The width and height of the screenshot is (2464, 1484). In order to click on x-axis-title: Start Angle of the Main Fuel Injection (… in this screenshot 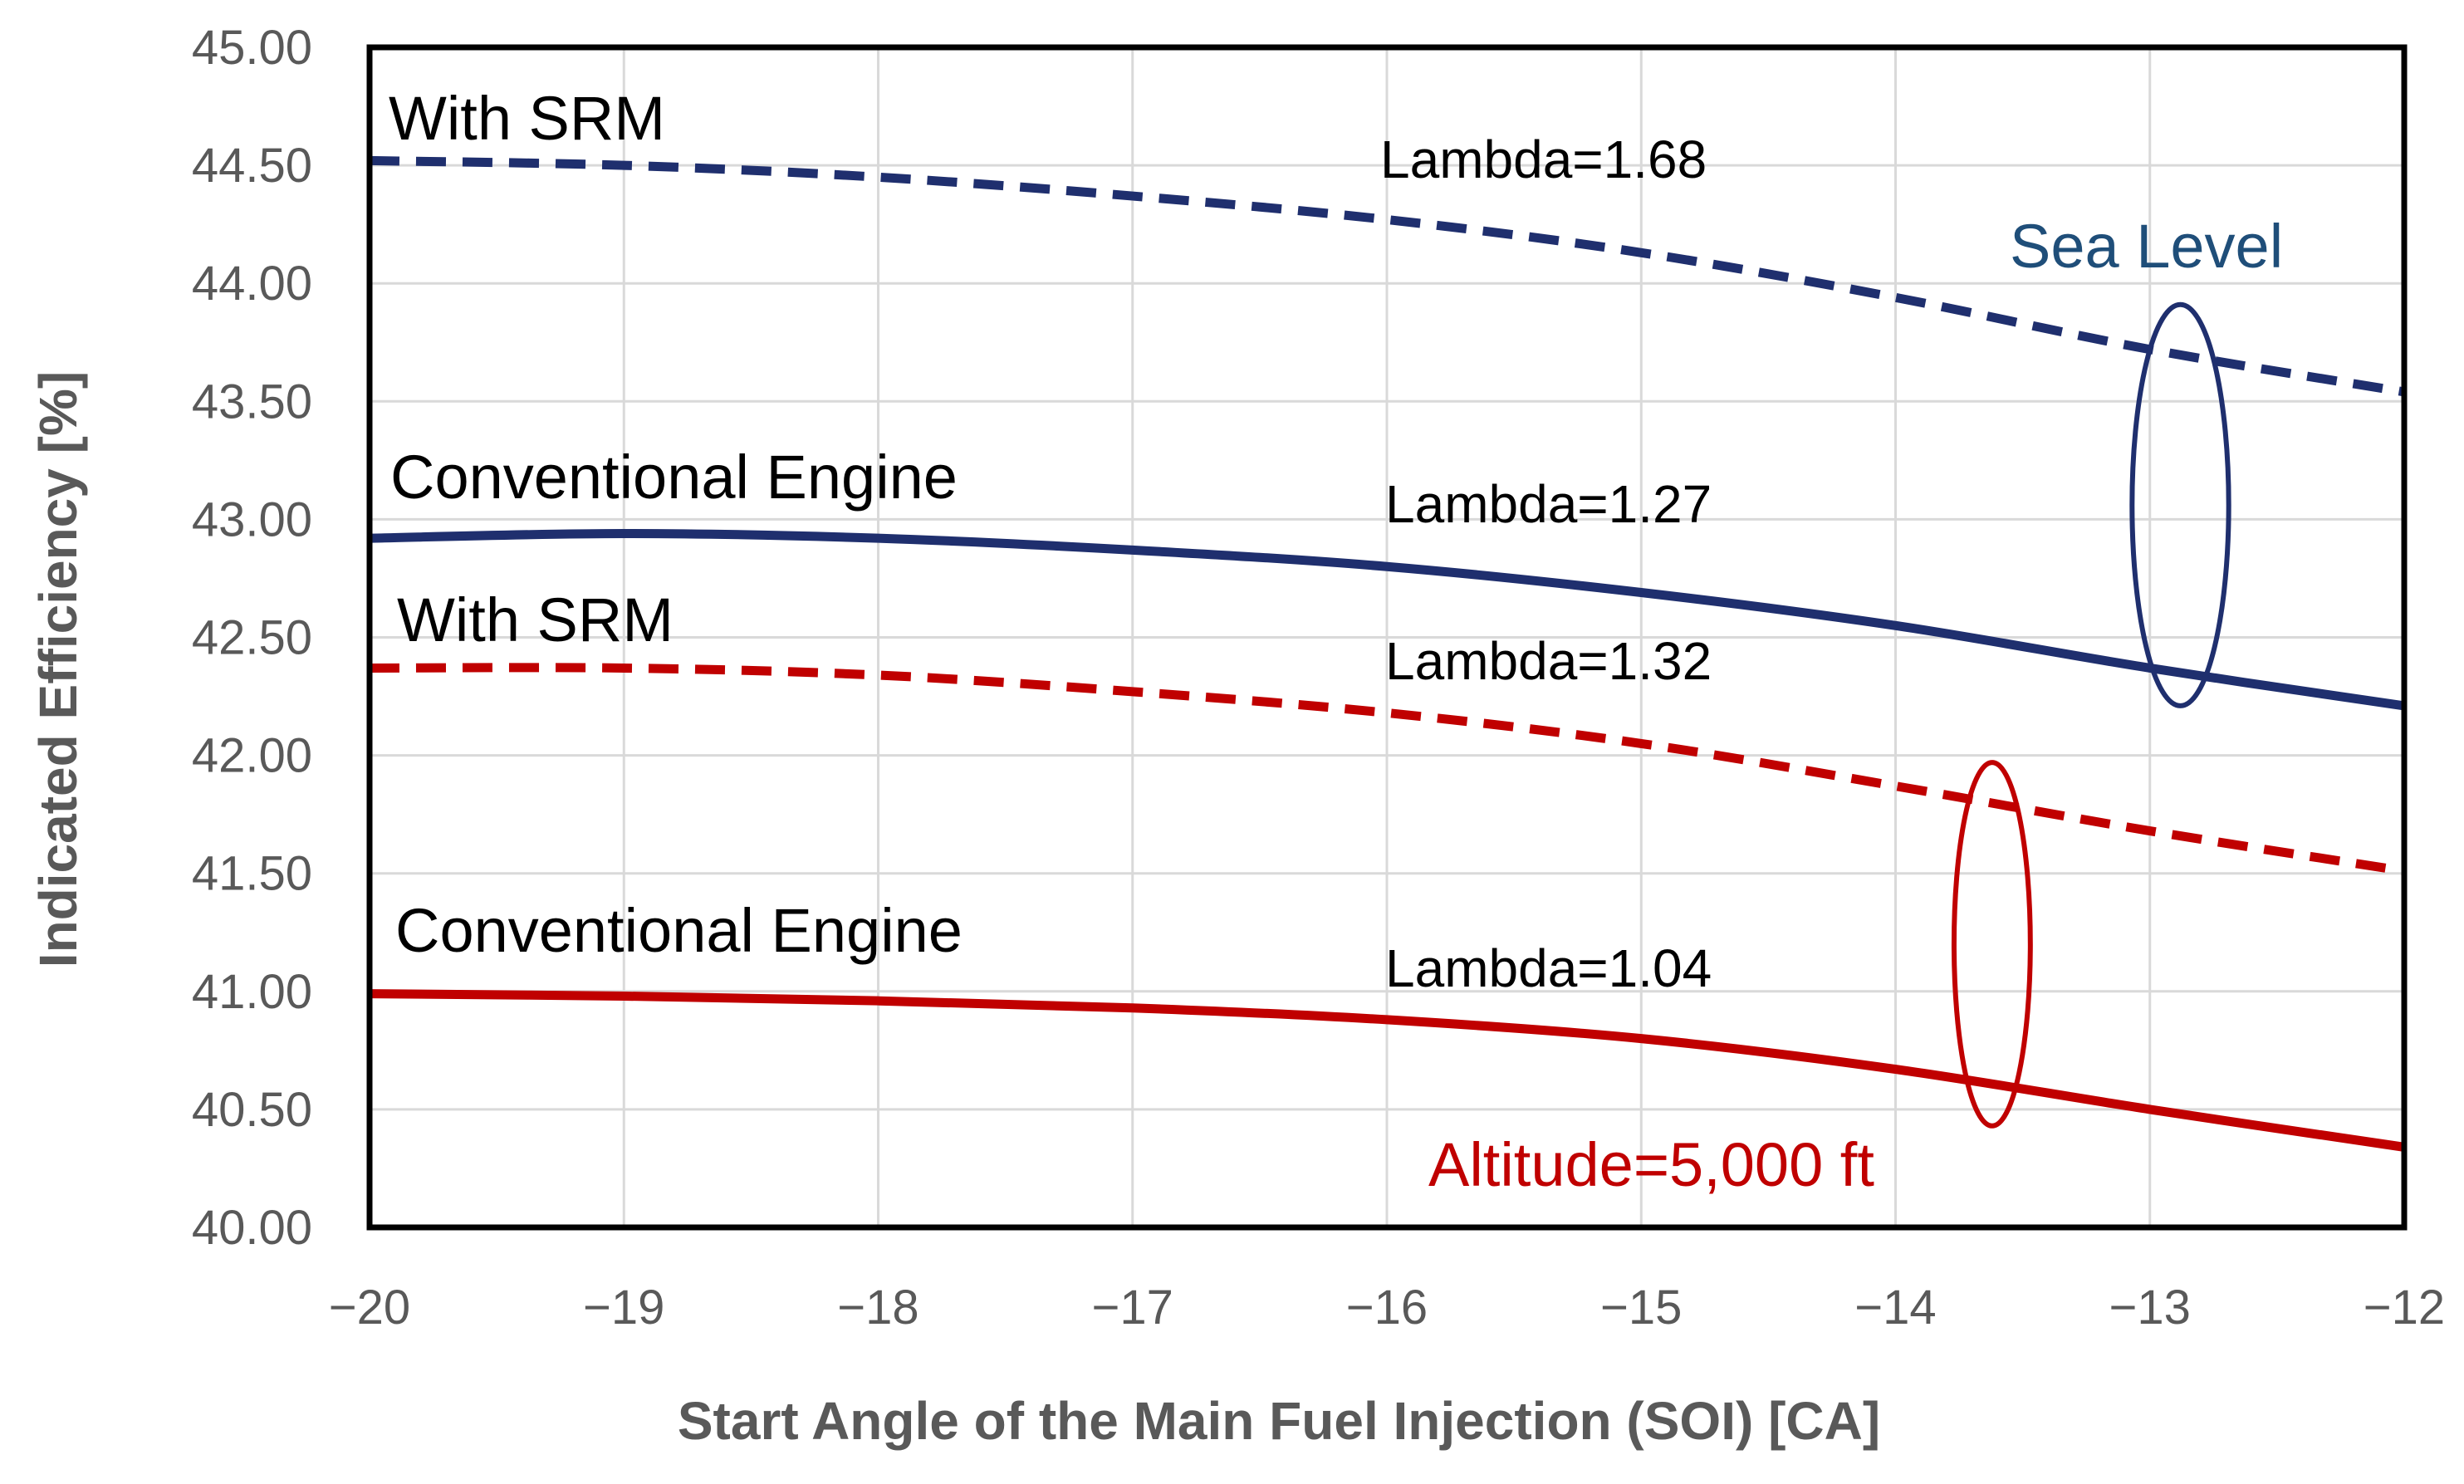, I will do `click(1279, 1421)`.